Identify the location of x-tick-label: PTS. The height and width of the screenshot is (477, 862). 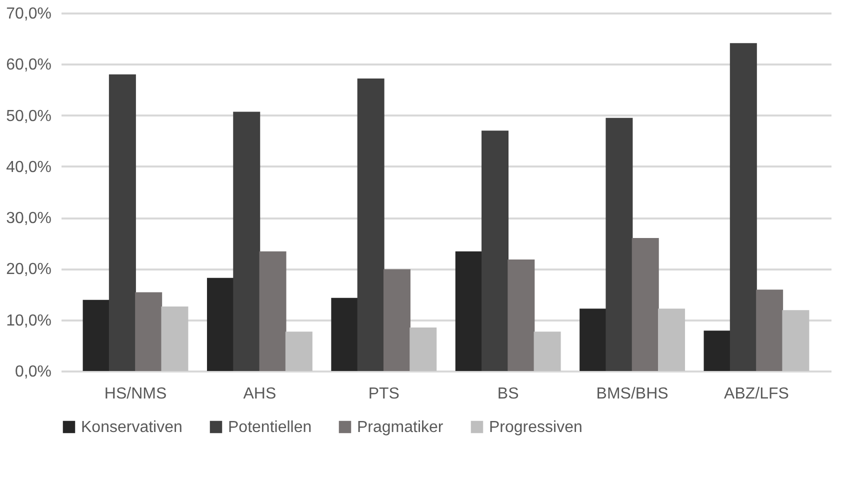
(384, 394).